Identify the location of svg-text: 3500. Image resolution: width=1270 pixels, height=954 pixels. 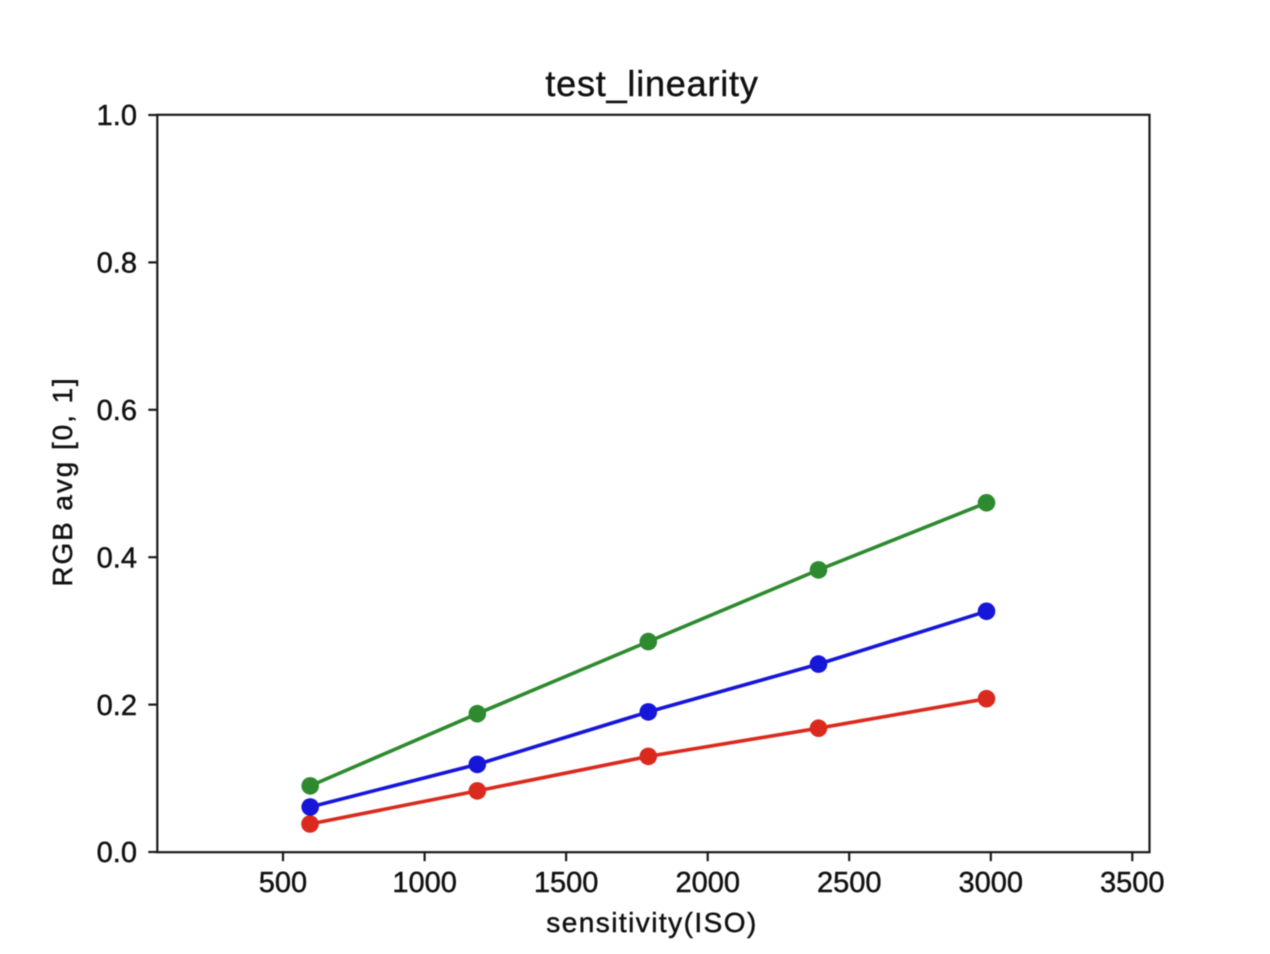
(1132, 883).